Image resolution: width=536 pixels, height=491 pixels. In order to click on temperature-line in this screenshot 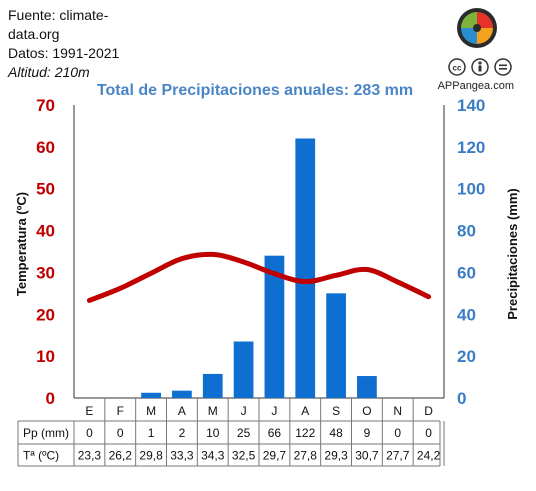, I will do `click(259, 277)`.